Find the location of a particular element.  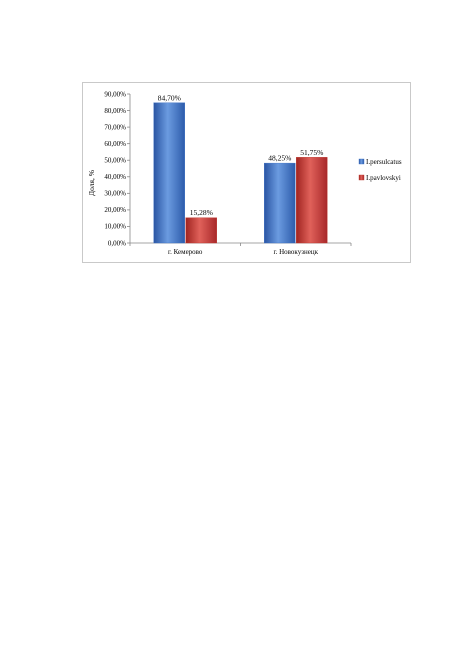

y-tick-label: 30,00% is located at coordinates (115, 194).